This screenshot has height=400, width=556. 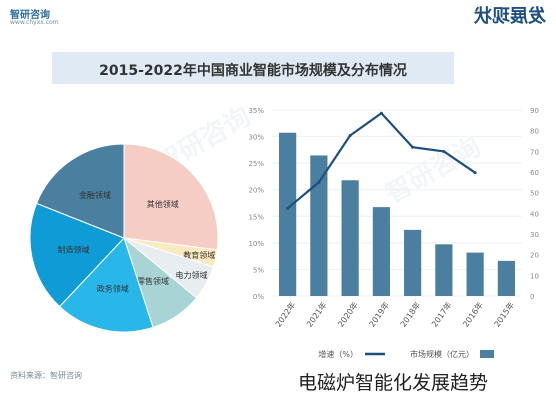 What do you see at coordinates (534, 235) in the screenshot?
I see `right-axis-tick: 30` at bounding box center [534, 235].